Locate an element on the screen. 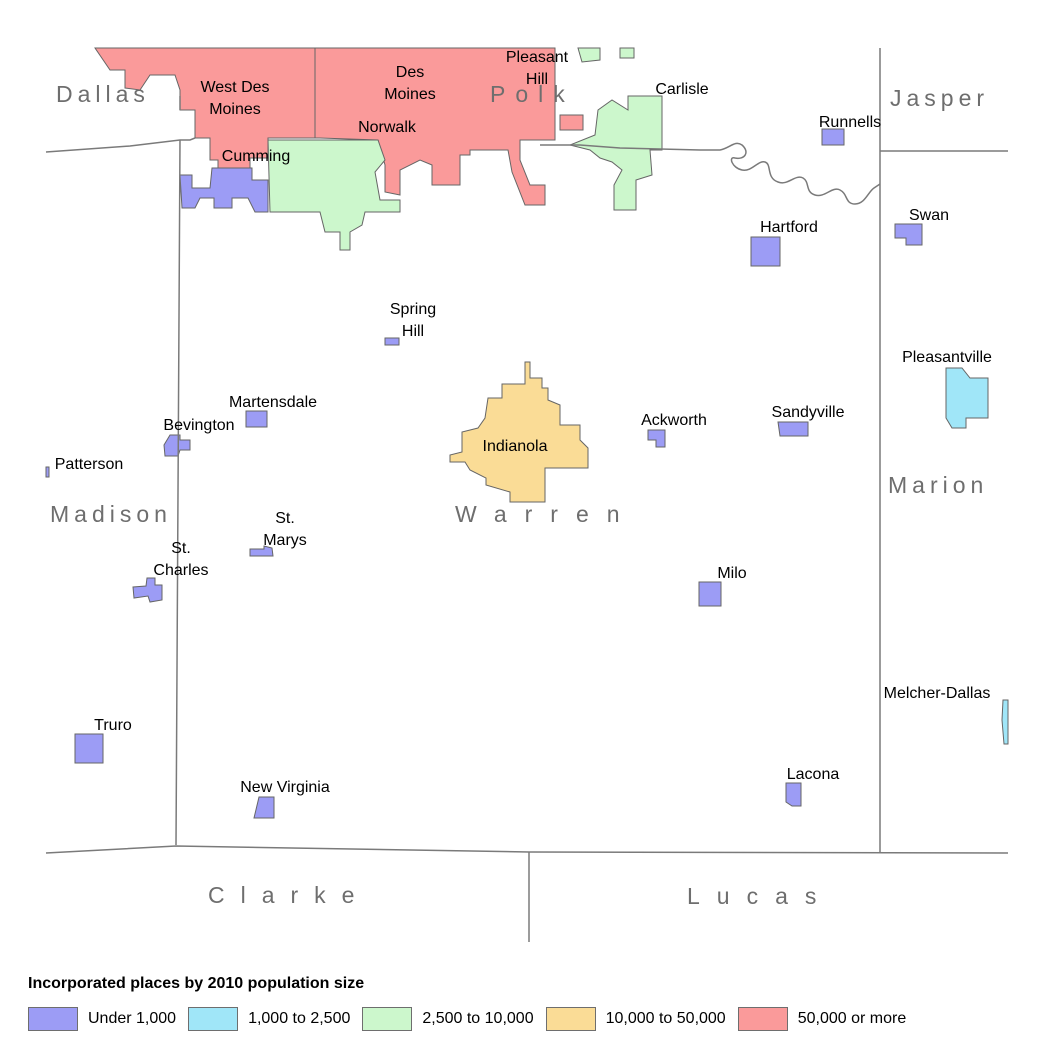  hartford-place is located at coordinates (765, 251).